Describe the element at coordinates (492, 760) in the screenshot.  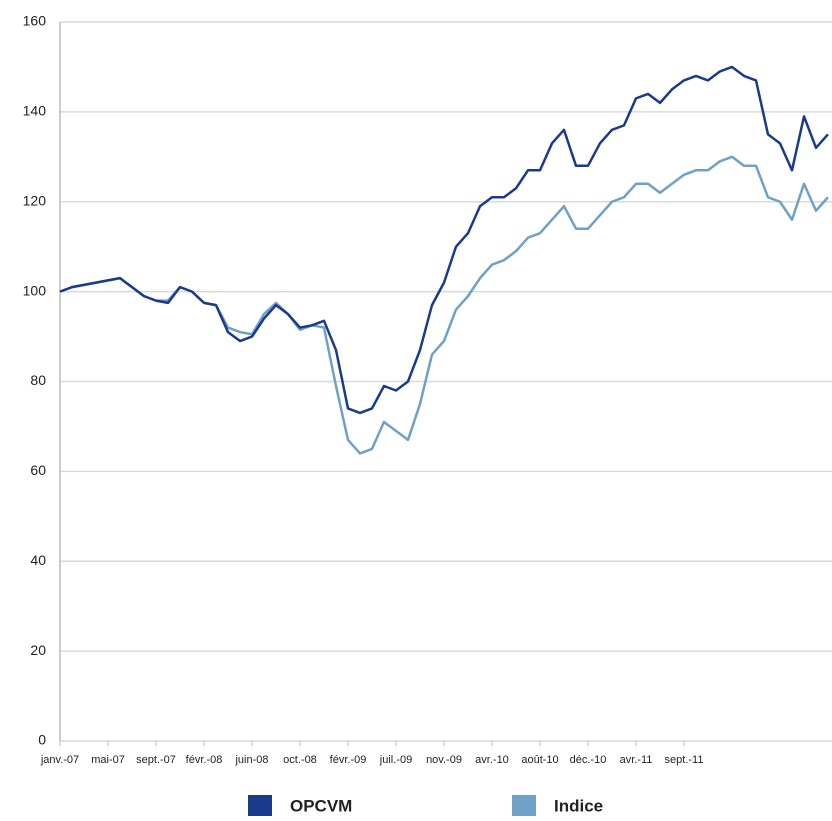
I see `x-tick-label: avr.-10` at that location.